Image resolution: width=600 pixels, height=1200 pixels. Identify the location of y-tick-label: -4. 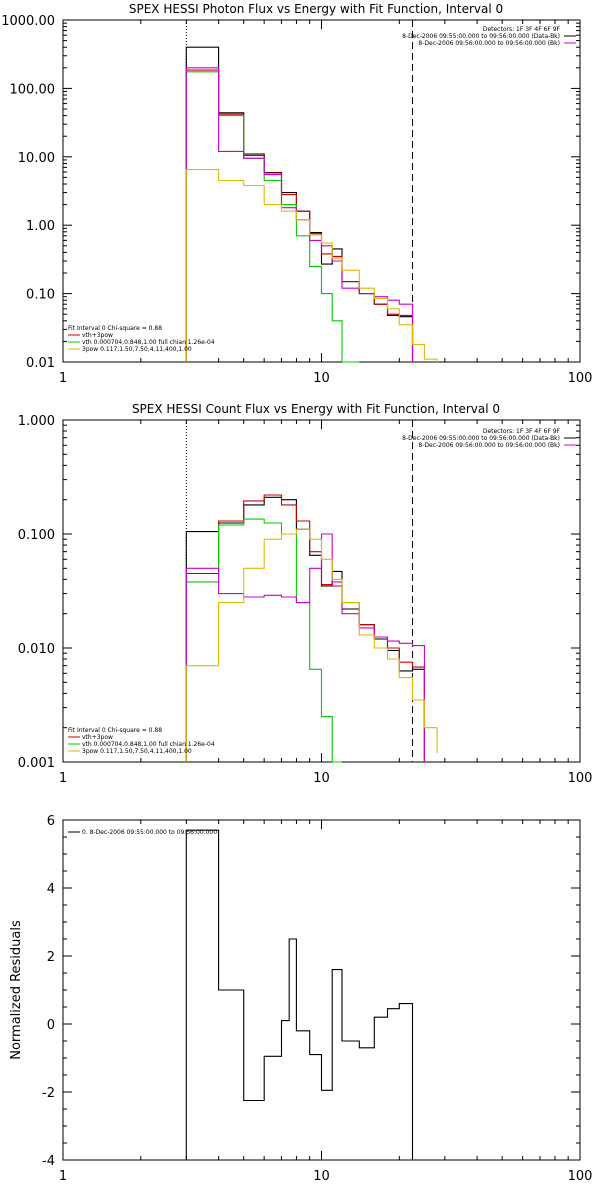
(48, 1161).